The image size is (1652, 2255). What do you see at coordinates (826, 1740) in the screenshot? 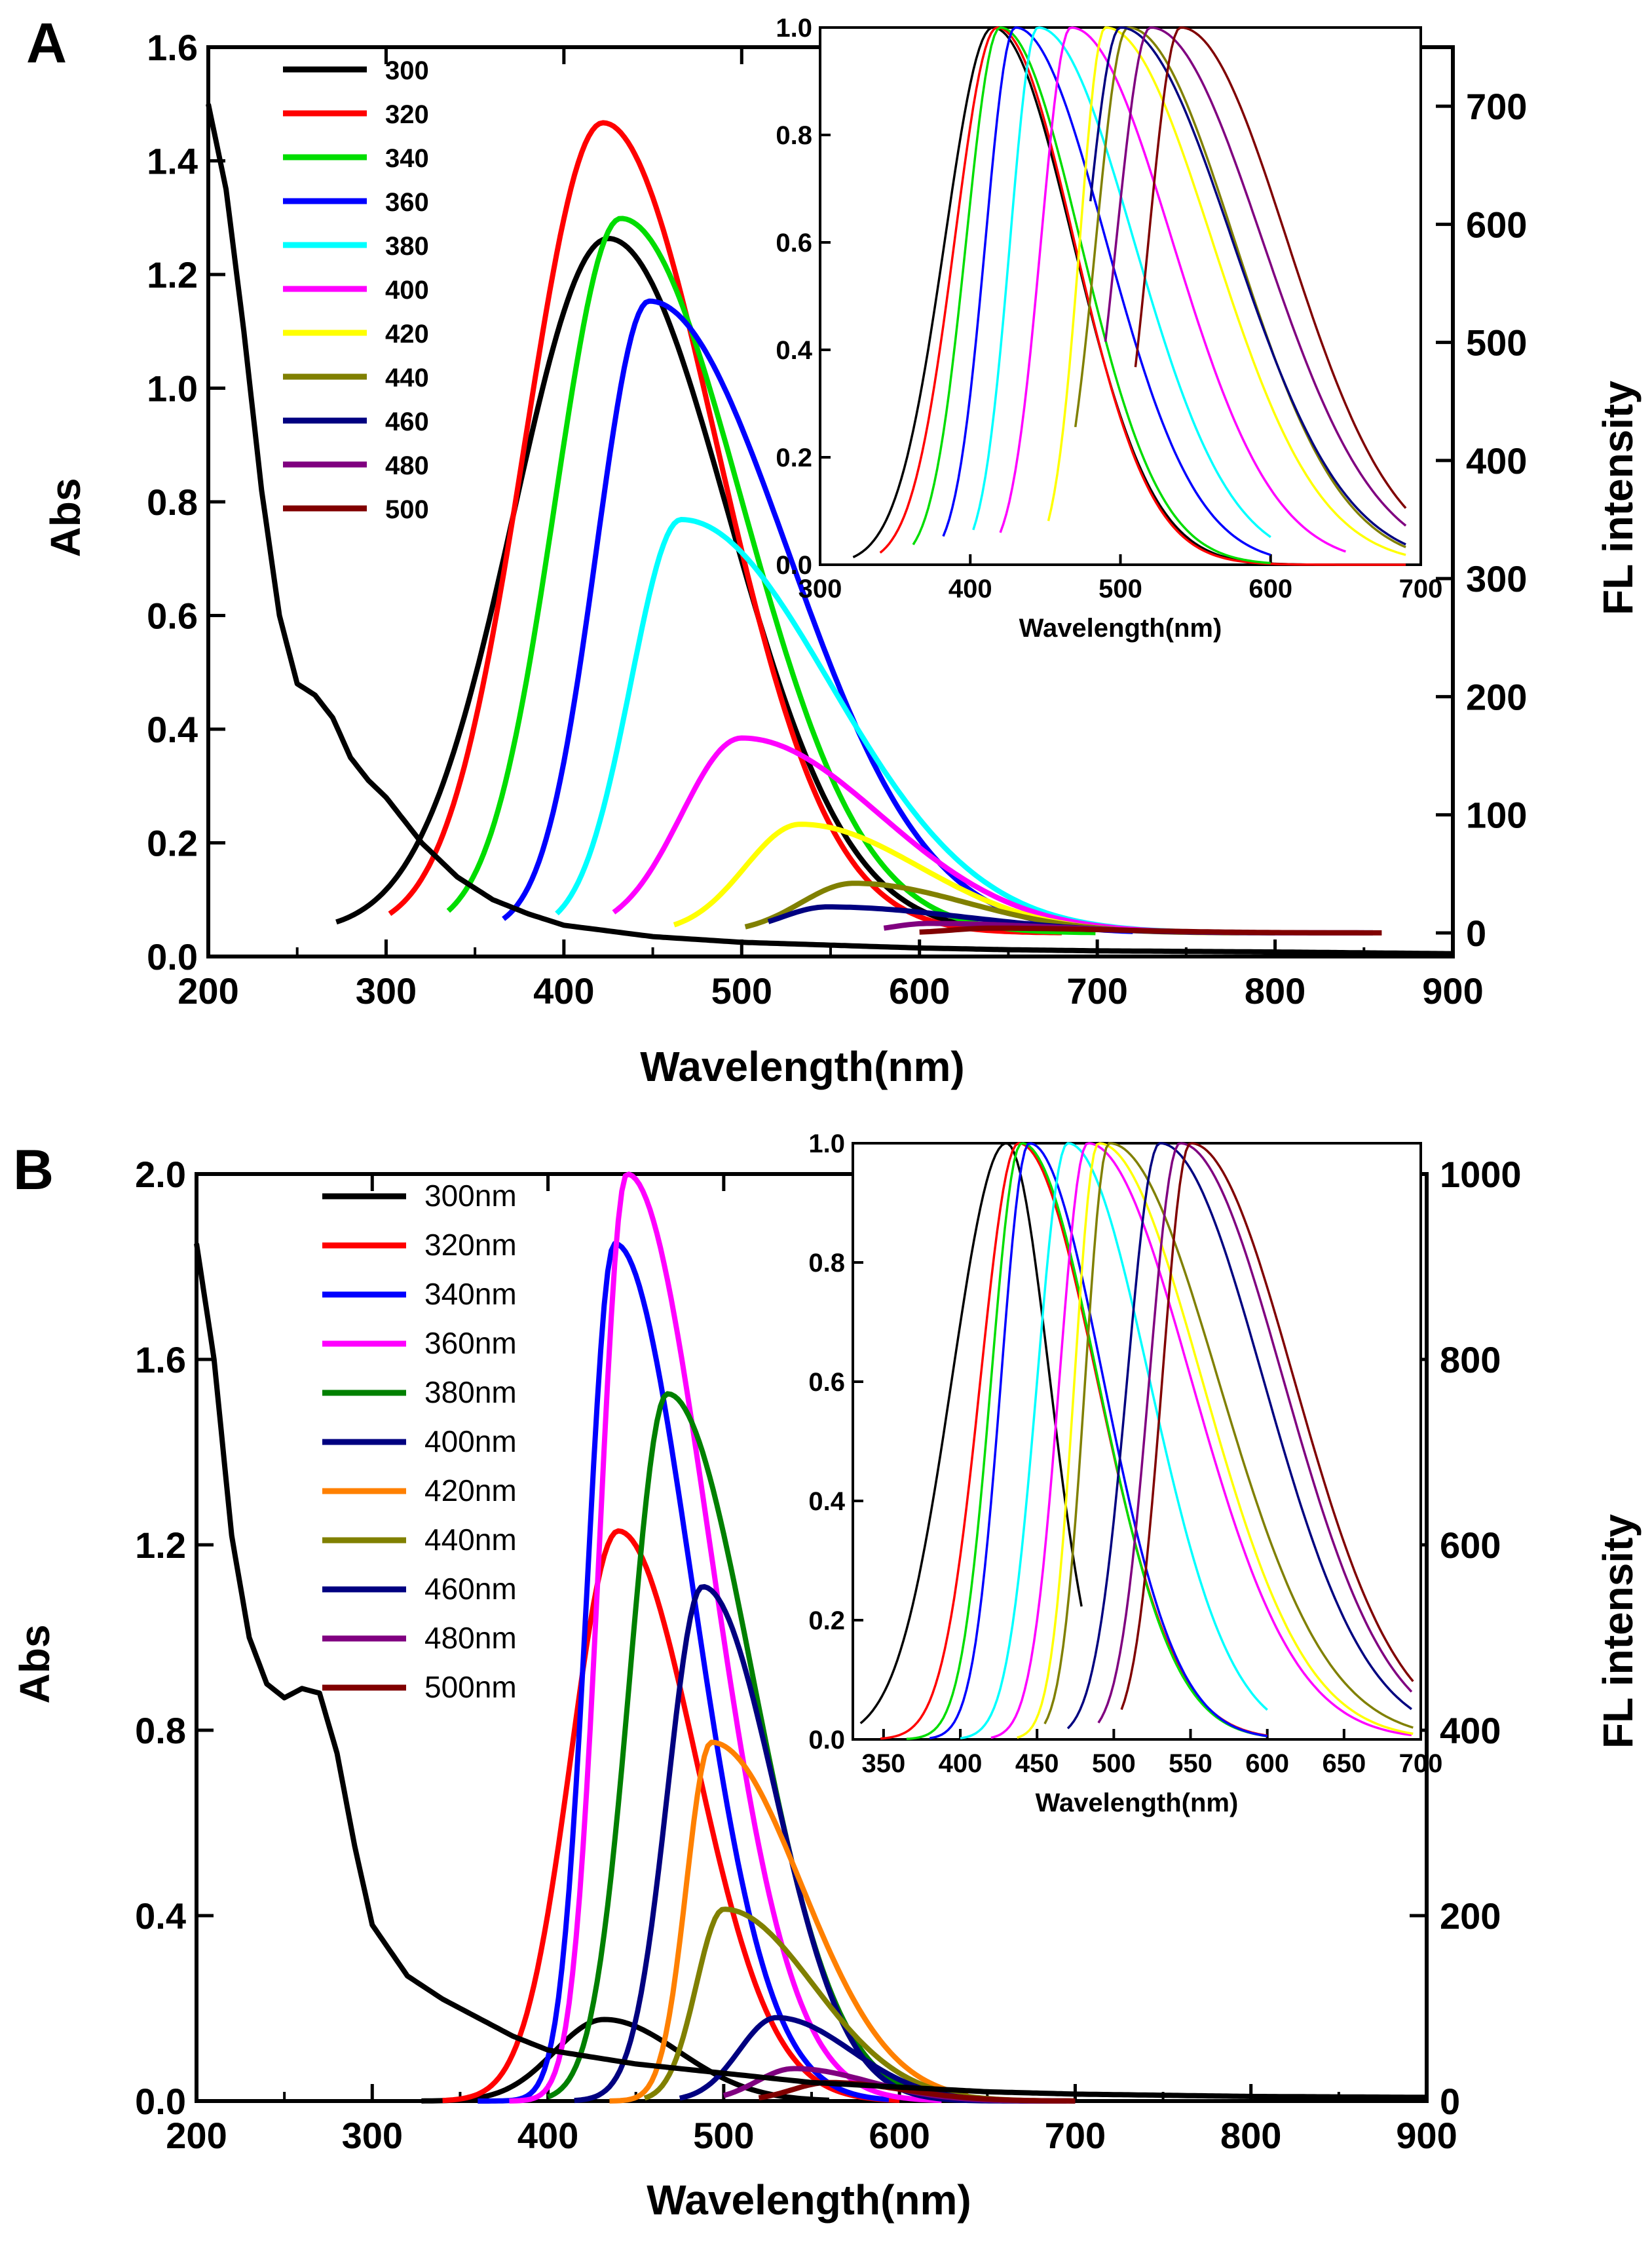
I see `panel-b-inset-y-tick-label: 0.0` at bounding box center [826, 1740].